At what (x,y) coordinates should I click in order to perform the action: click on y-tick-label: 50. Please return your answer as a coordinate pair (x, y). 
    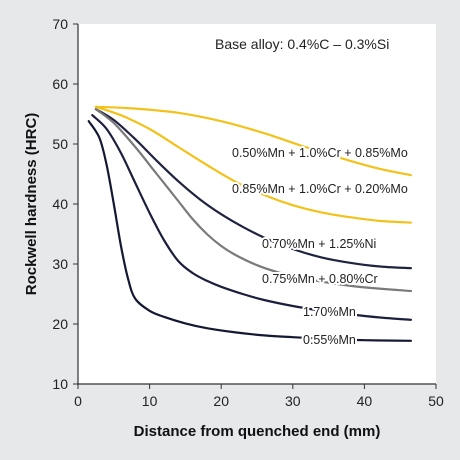
    Looking at the image, I should click on (60, 144).